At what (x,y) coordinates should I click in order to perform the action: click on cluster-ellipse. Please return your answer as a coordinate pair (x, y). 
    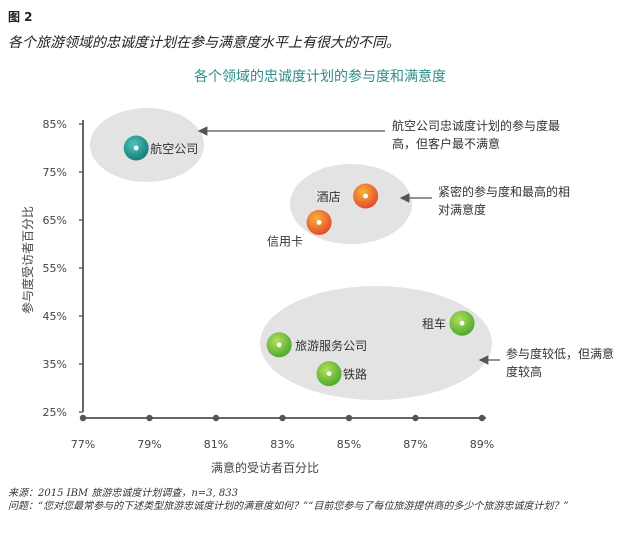
    Looking at the image, I should click on (351, 204).